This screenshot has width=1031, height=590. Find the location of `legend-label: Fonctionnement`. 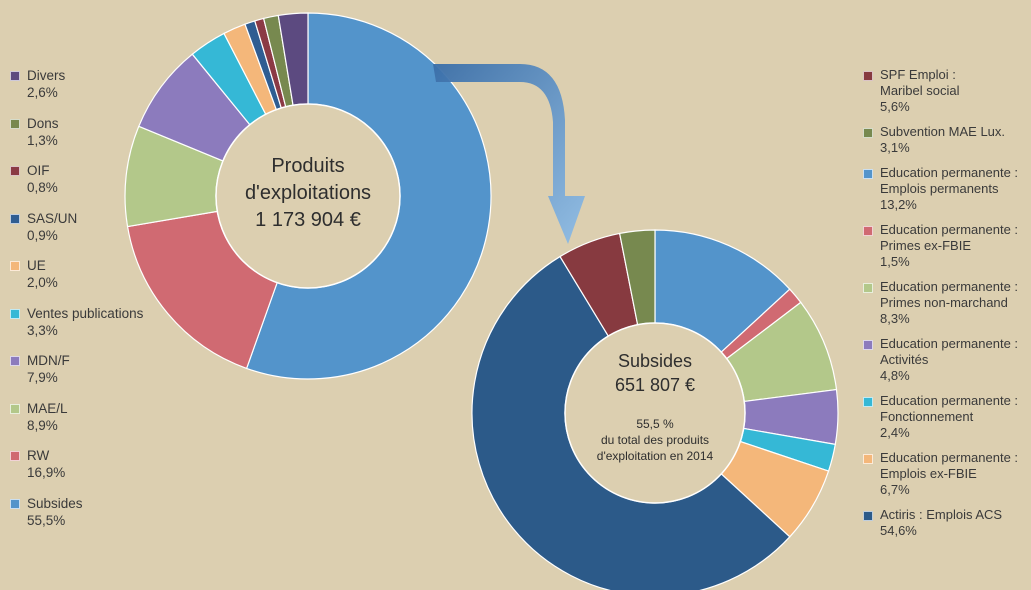

legend-label: Fonctionnement is located at coordinates (927, 416).